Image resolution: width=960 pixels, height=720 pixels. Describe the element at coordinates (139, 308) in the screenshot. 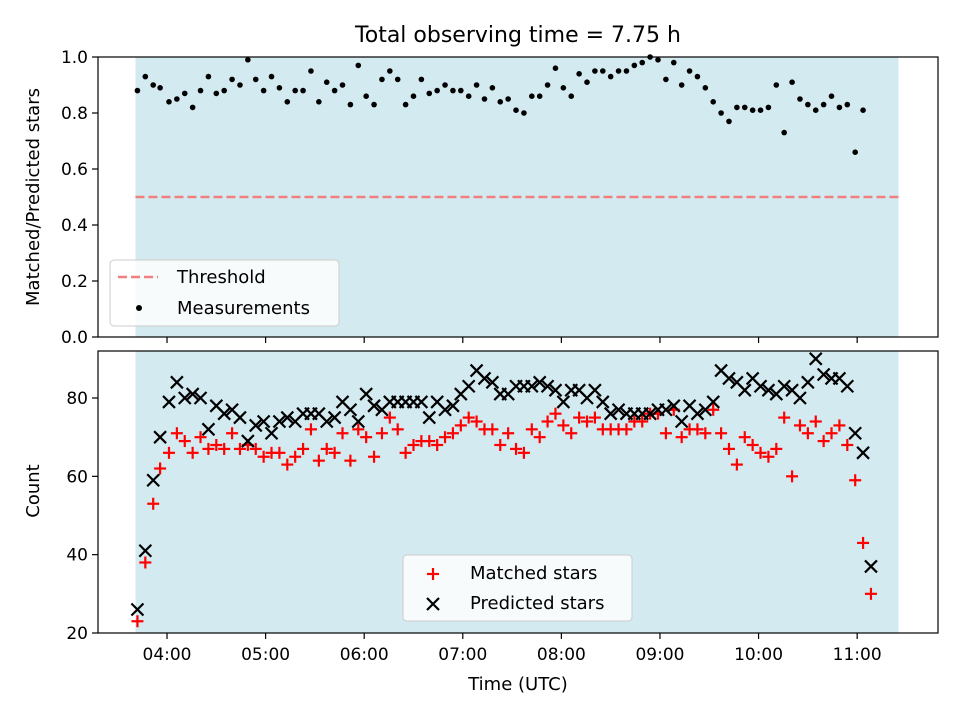

I see `legend-measurements-swatch` at that location.